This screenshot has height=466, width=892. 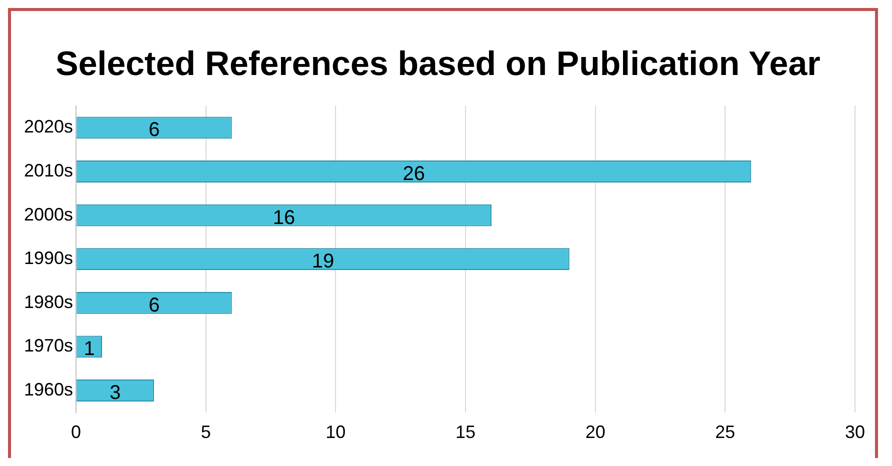 What do you see at coordinates (205, 432) in the screenshot?
I see `x-tick-label: 5` at bounding box center [205, 432].